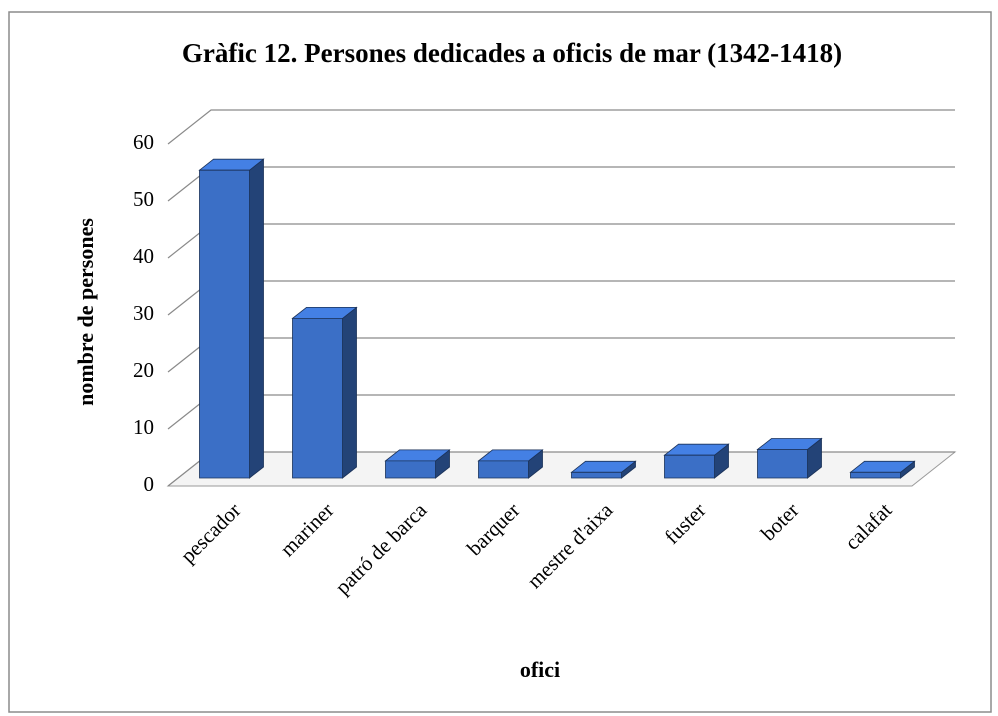 This screenshot has height=716, width=998. What do you see at coordinates (143, 313) in the screenshot?
I see `y-tick-label: 30` at bounding box center [143, 313].